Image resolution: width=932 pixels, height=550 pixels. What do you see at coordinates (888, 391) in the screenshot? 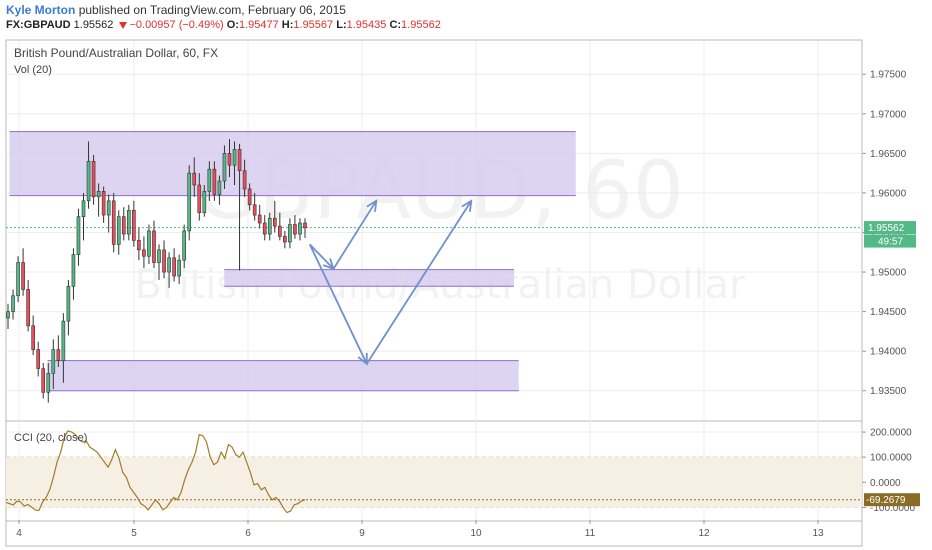
I see `price-tick-label: 1.93500` at bounding box center [888, 391].